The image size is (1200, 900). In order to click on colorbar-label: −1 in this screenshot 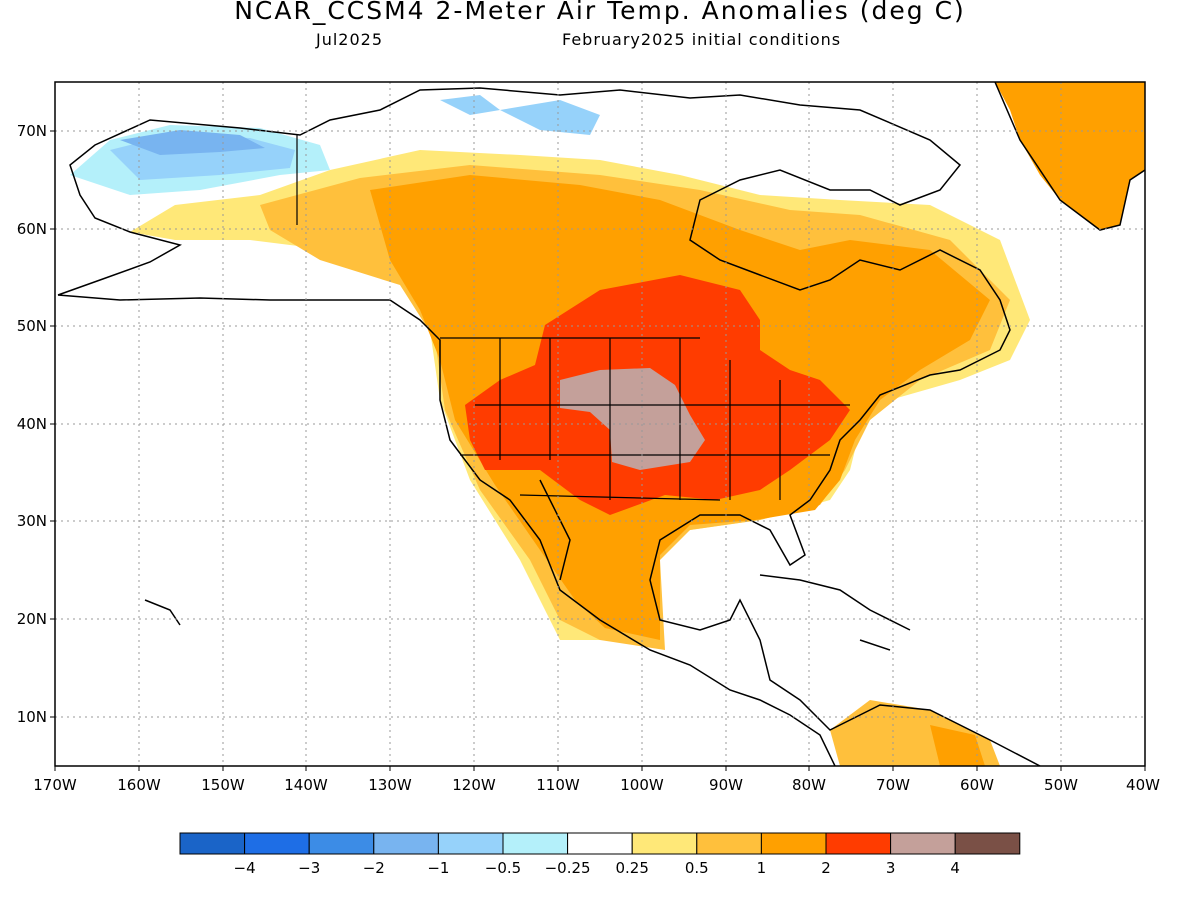, I will do `click(438, 868)`.